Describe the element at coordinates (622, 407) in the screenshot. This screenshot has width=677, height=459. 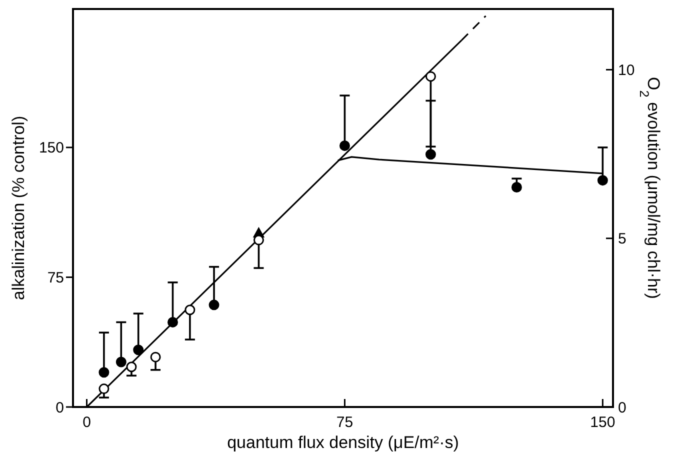
I see `y2-tick-label: 0` at that location.